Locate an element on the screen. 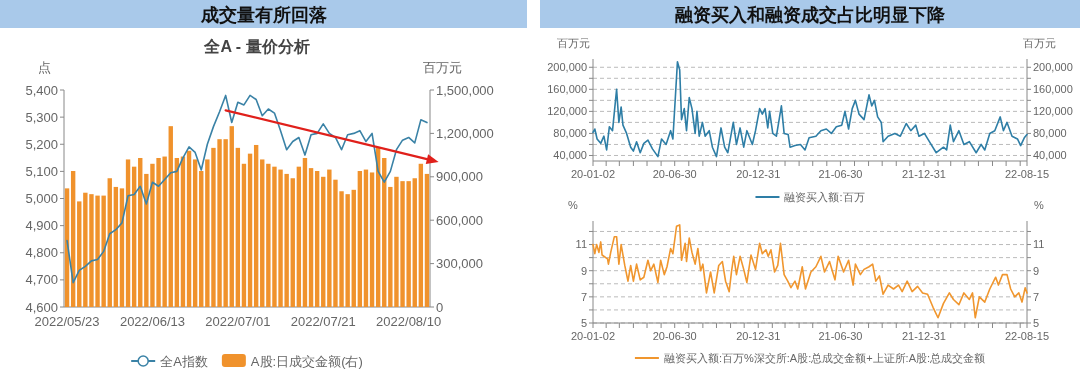 This screenshot has width=1080, height=383. y-tick-label: 5 is located at coordinates (583, 322).